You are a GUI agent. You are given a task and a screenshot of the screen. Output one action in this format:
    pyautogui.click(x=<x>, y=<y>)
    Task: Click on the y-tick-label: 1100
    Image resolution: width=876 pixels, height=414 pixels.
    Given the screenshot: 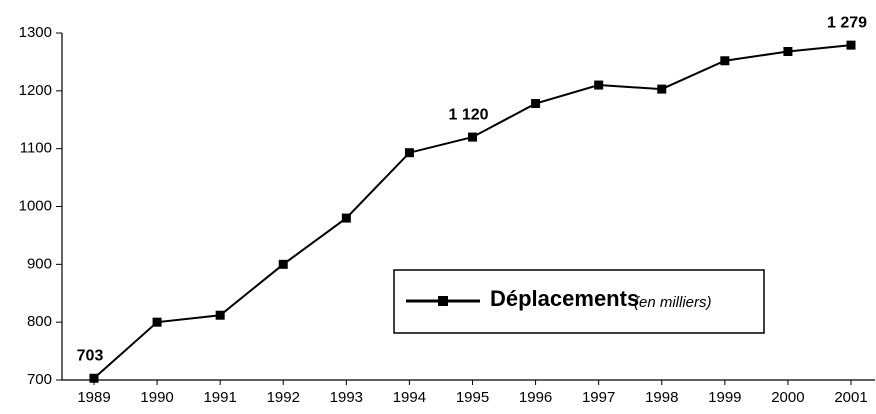 What is the action you would take?
    pyautogui.click(x=36, y=148)
    